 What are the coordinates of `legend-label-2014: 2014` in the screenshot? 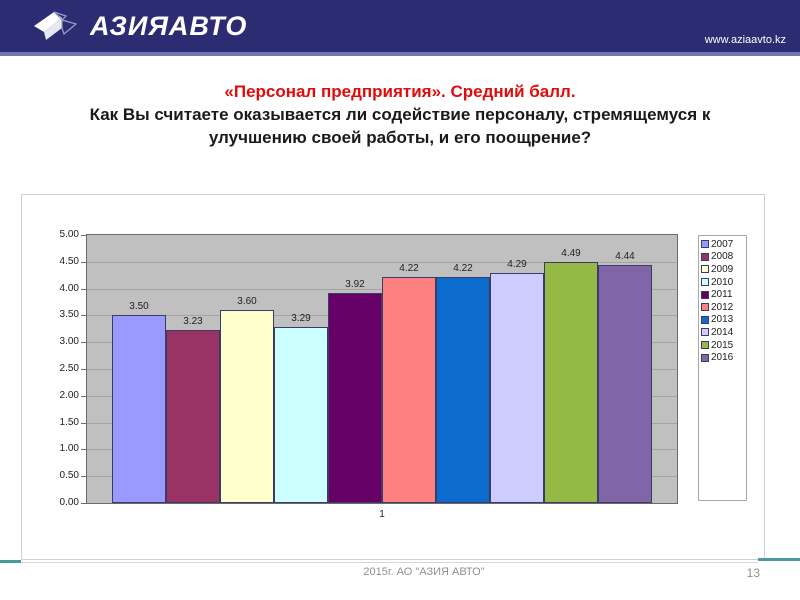 It's located at (722, 332).